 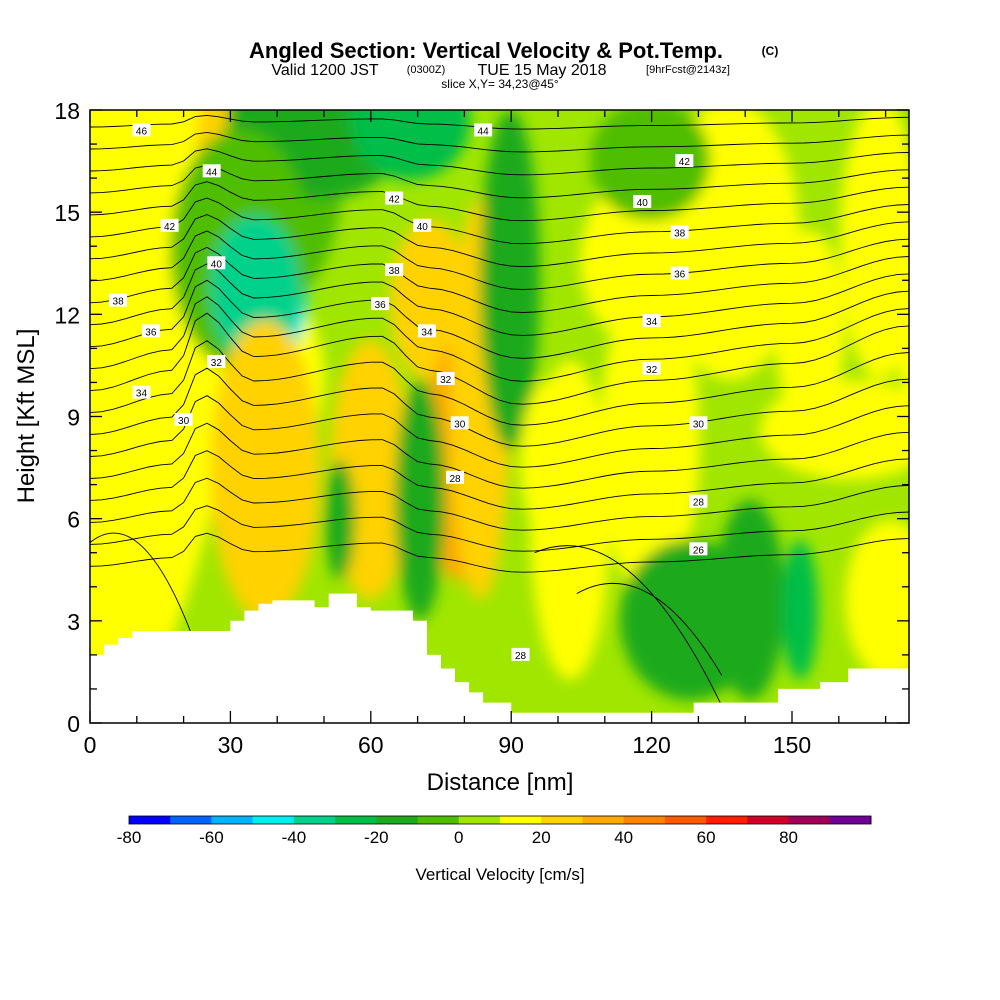 What do you see at coordinates (211, 837) in the screenshot?
I see `colorbar-tick-label: -60` at bounding box center [211, 837].